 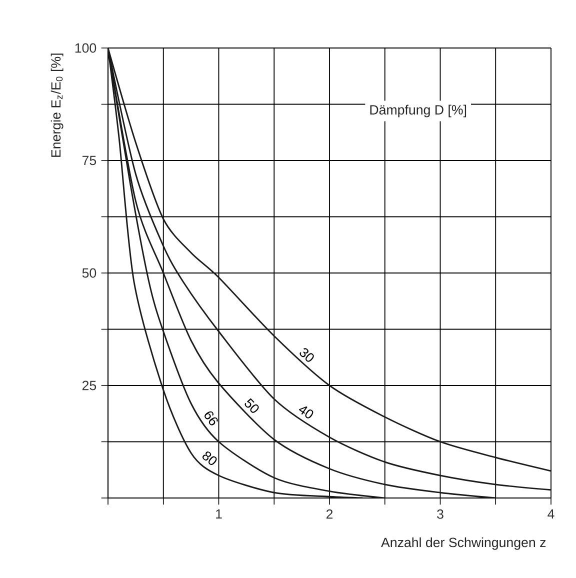 What do you see at coordinates (551, 514) in the screenshot?
I see `x-tick-label: 4` at bounding box center [551, 514].